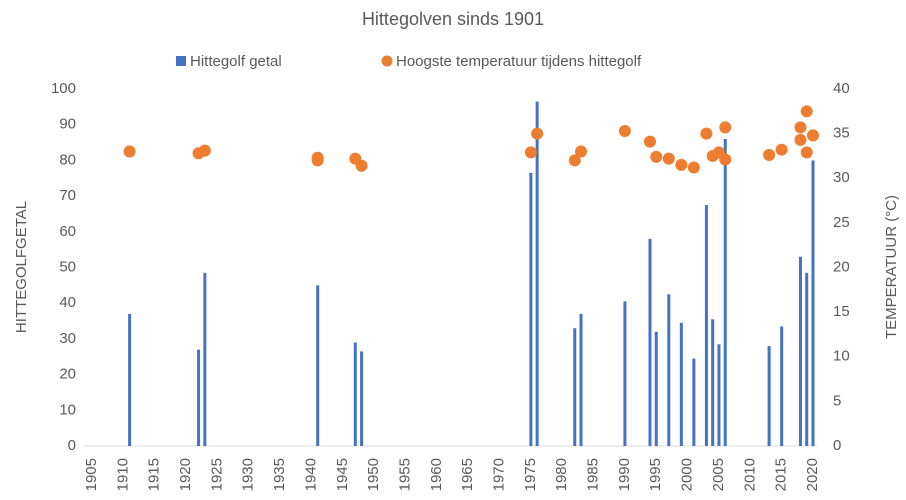 This screenshot has height=500, width=906. What do you see at coordinates (342, 474) in the screenshot?
I see `x-tick-label: 1945` at bounding box center [342, 474].